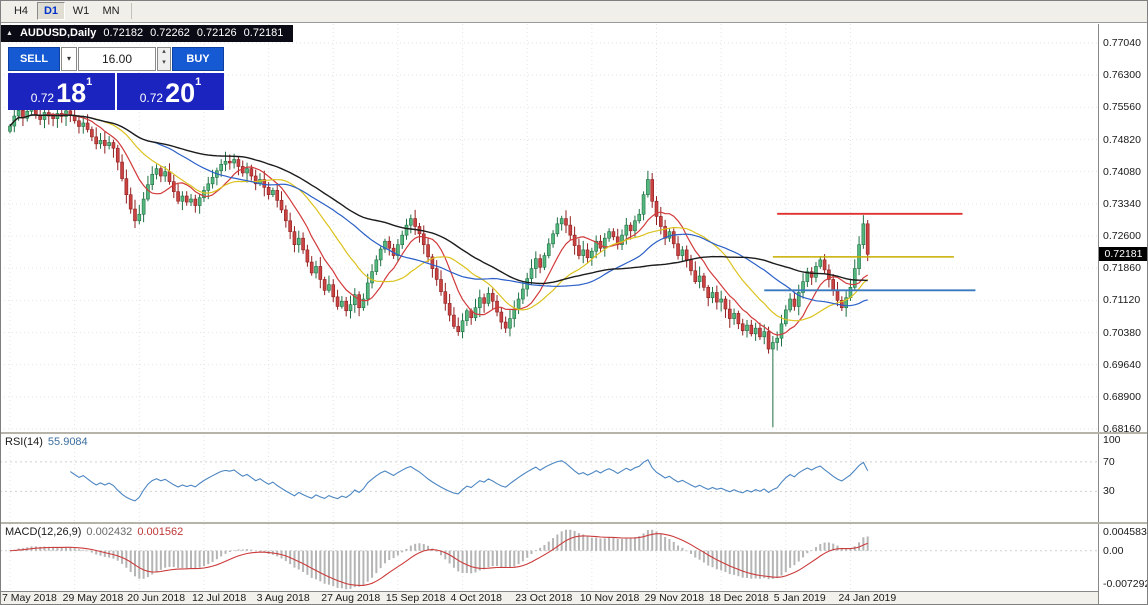 The image size is (1148, 605). I want to click on macd-main-value: 0.002432, so click(109, 532).